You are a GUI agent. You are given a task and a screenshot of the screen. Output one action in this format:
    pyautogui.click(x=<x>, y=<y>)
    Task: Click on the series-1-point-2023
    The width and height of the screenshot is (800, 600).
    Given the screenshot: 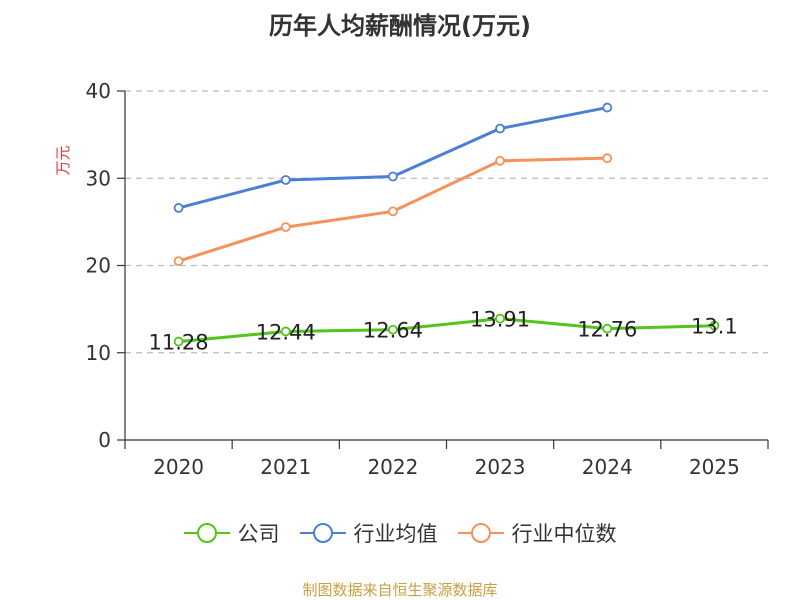 What is the action you would take?
    pyautogui.click(x=500, y=128)
    